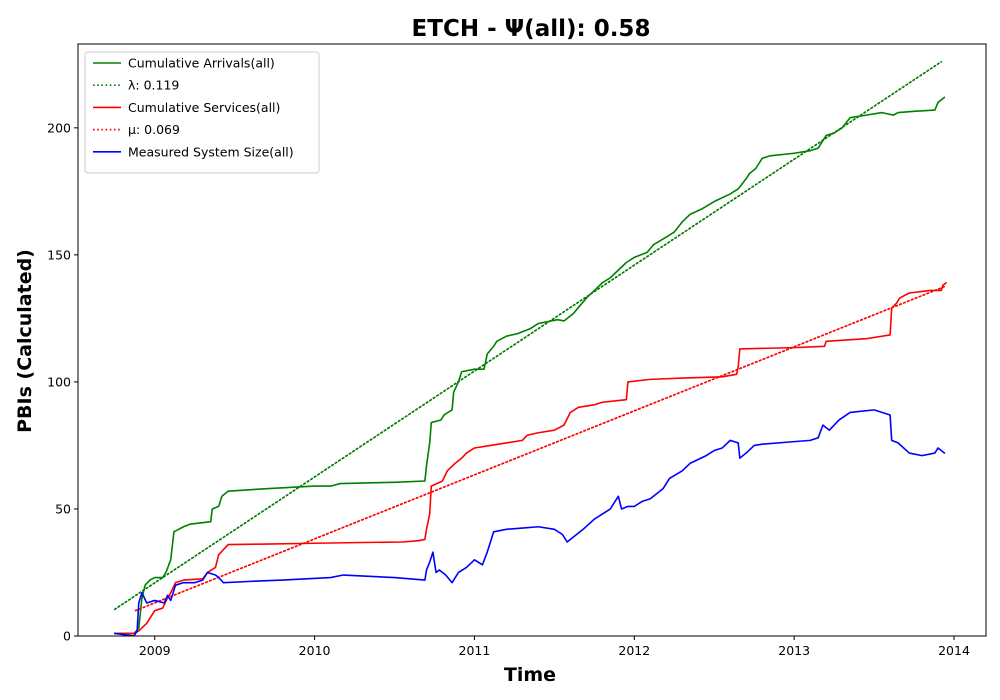 The height and width of the screenshot is (700, 1000). What do you see at coordinates (530, 675) in the screenshot?
I see `x-axis-label: Time` at bounding box center [530, 675].